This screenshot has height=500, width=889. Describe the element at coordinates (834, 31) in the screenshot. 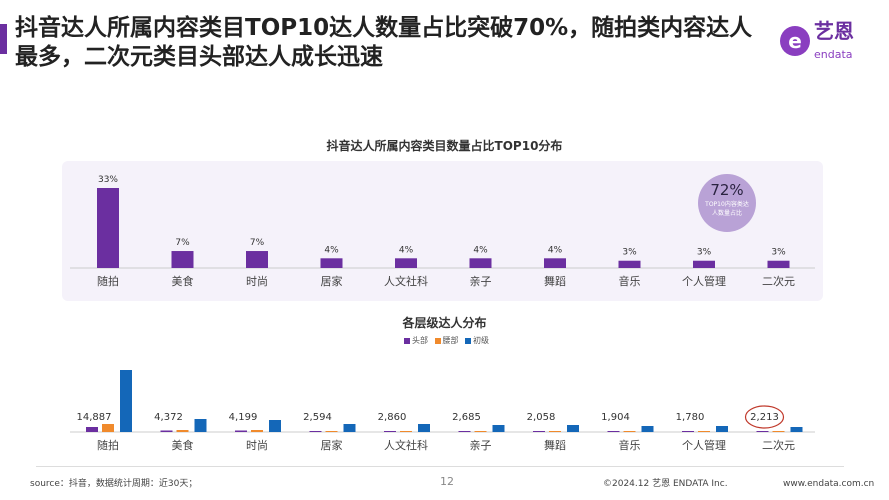

I see `logo-cn: 艺恩` at that location.